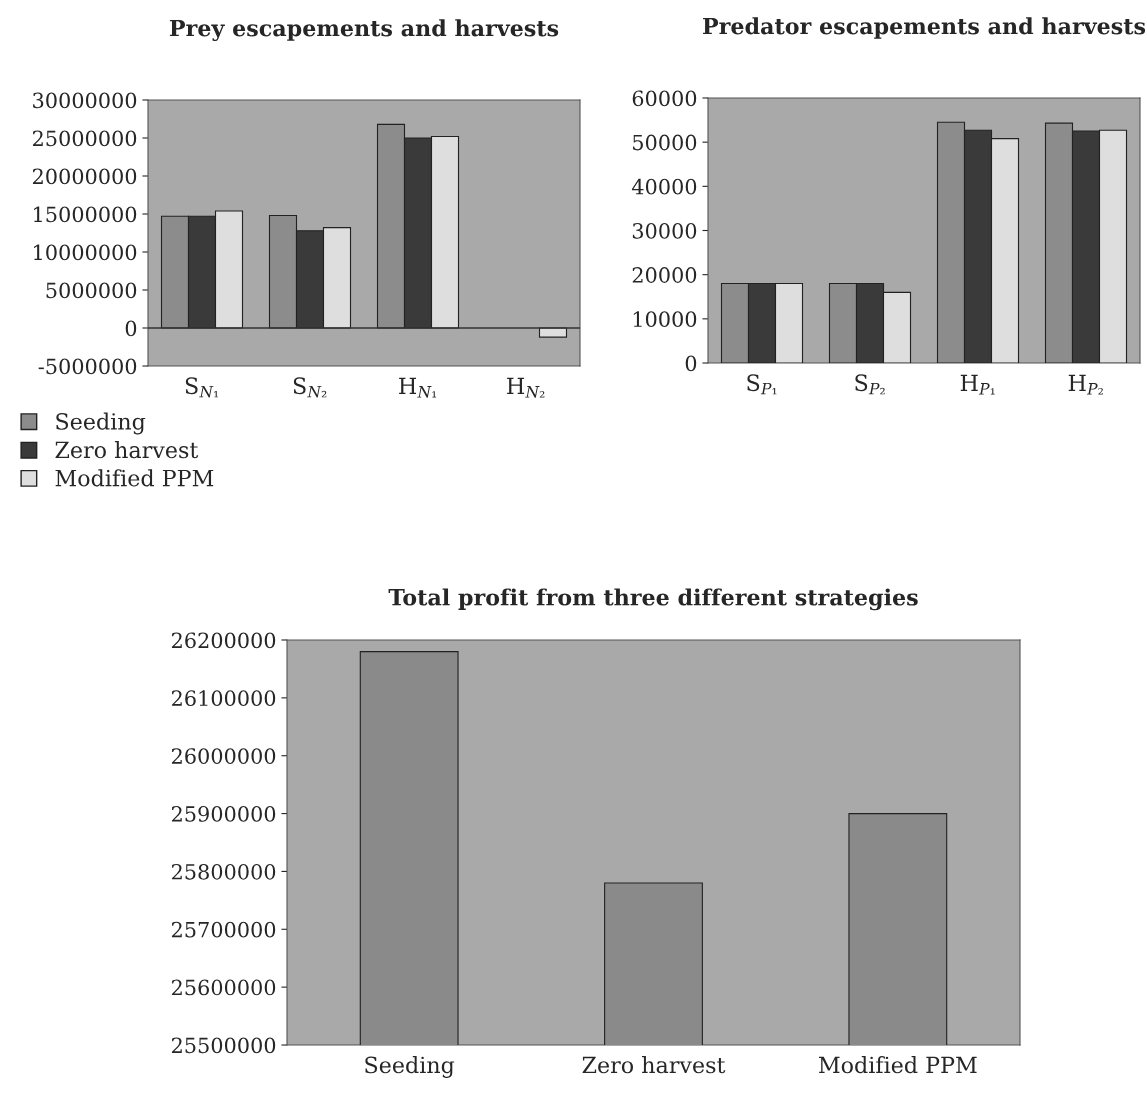 This screenshot has width=1147, height=1097. What do you see at coordinates (223, 871) in the screenshot?
I see `y-tick-label: 25800000` at bounding box center [223, 871].